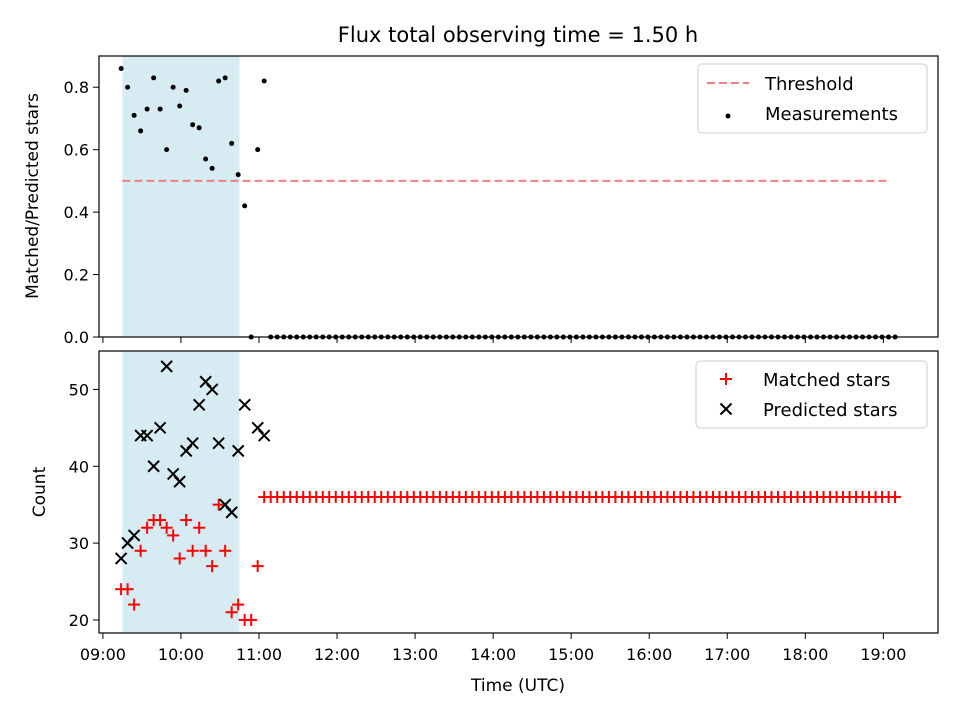  Describe the element at coordinates (649, 654) in the screenshot. I see `x-tick-label: 16:00` at that location.